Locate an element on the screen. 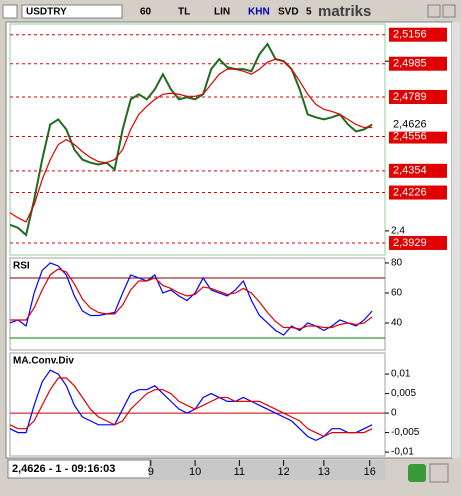 The image size is (461, 496). scrollbar is located at coordinates (456, 240).